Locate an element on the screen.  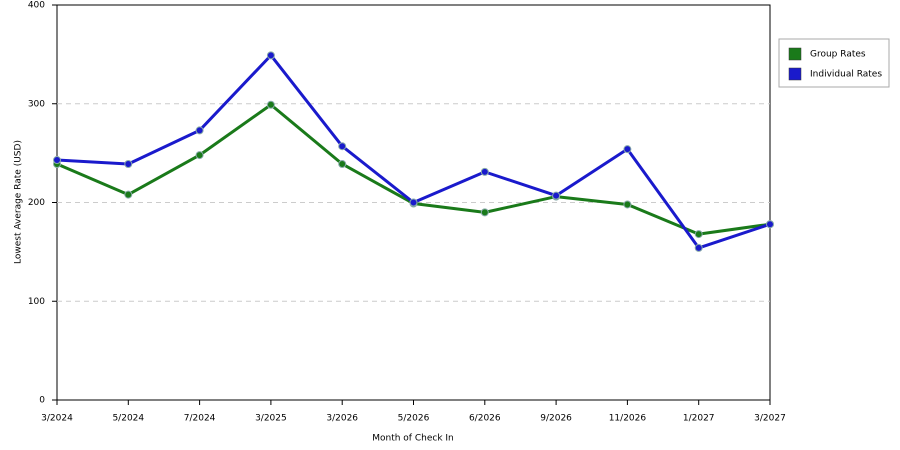
y-tick-label: 0 is located at coordinates (42, 401).